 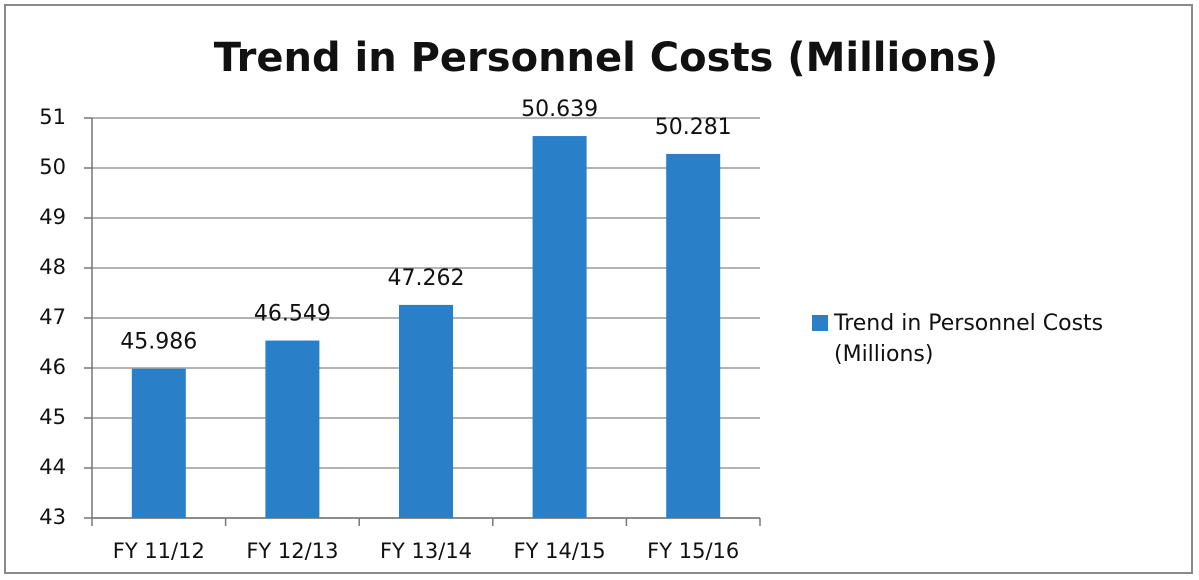 What do you see at coordinates (52, 317) in the screenshot?
I see `y-tick-label: 47` at bounding box center [52, 317].